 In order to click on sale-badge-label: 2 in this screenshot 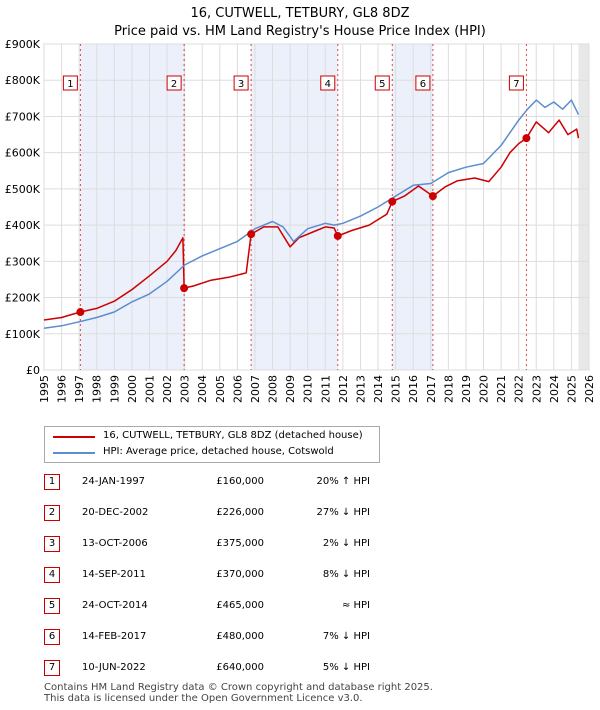, I will do `click(174, 84)`.